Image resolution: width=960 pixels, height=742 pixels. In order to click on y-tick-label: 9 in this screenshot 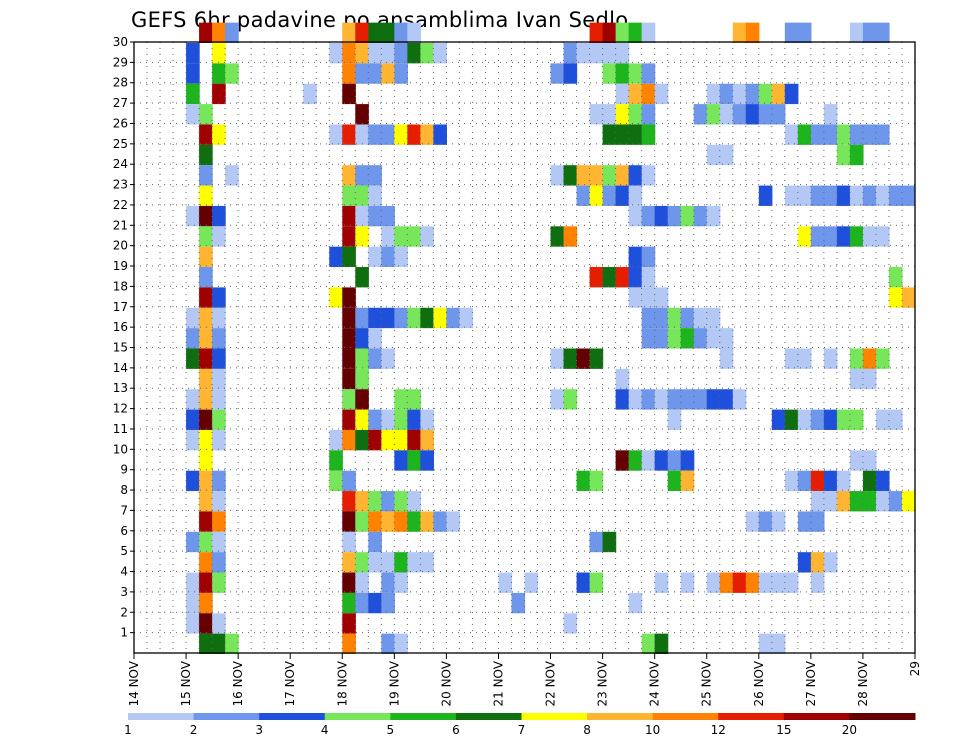, I will do `click(124, 470)`.